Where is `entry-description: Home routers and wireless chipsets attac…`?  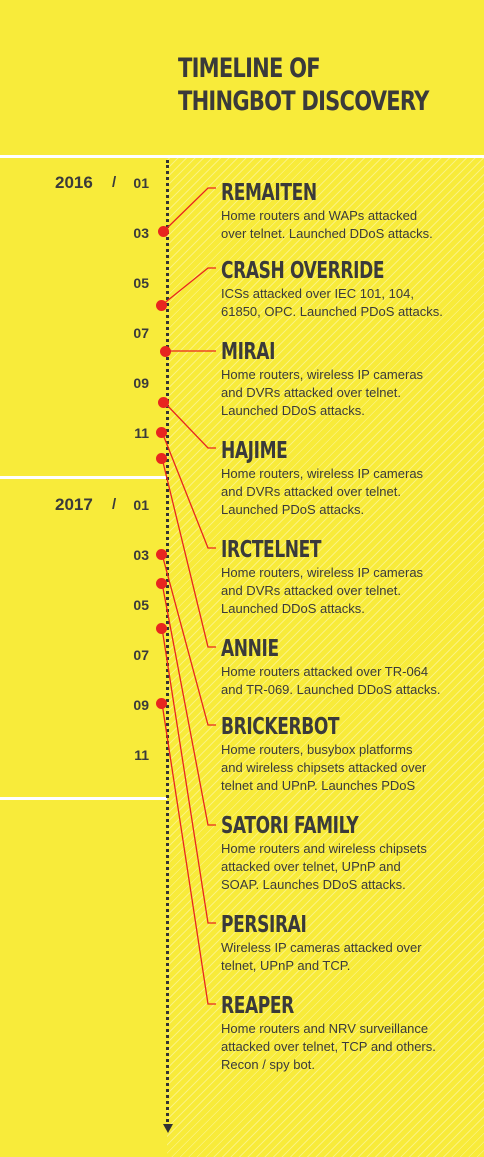
entry-description: Home routers and wireless chipsets attac… is located at coordinates (324, 866).